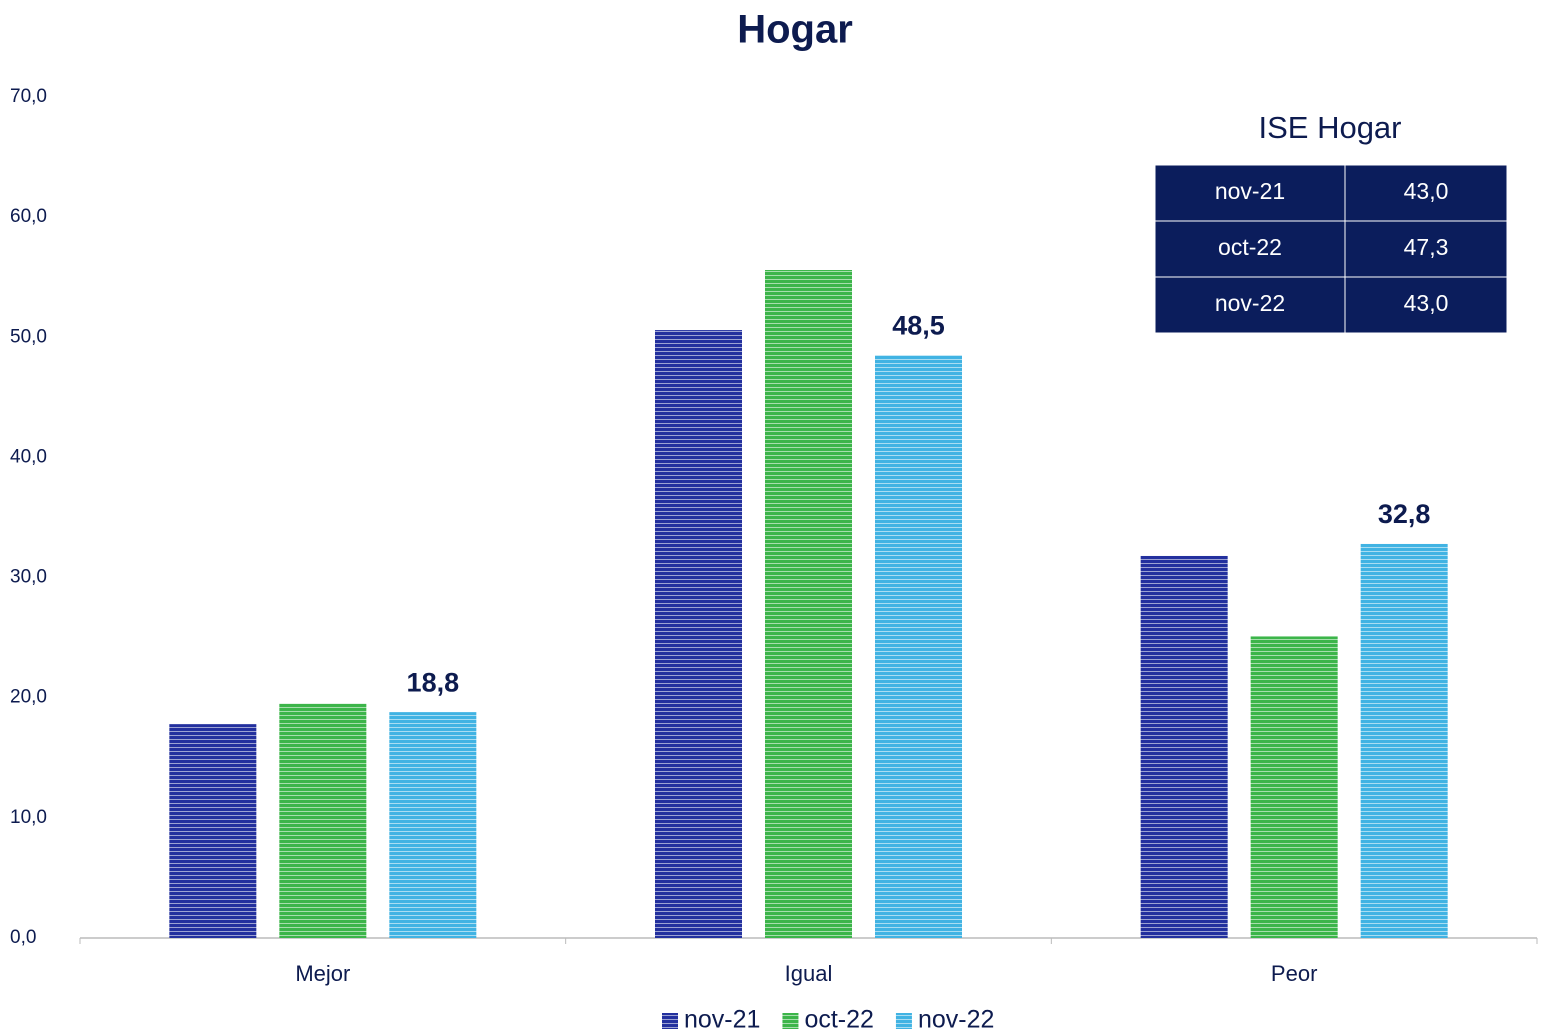  I want to click on y-tick-label: 40,0, so click(28, 456).